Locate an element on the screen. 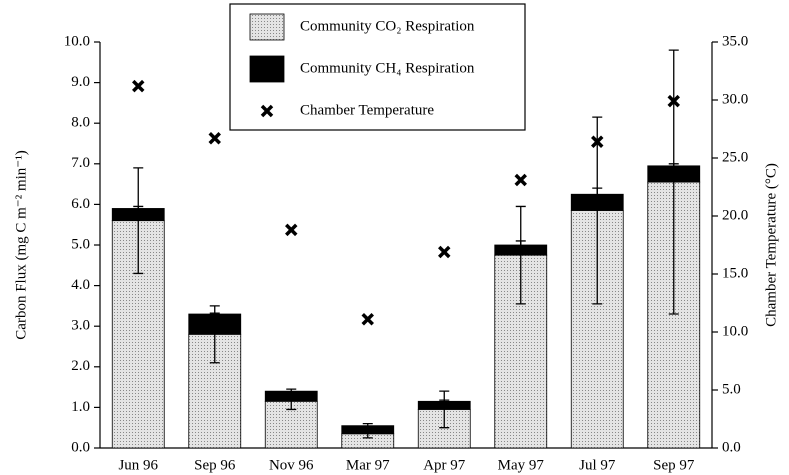 The height and width of the screenshot is (475, 789). y2-tick-label: 10.0 is located at coordinates (735, 331).